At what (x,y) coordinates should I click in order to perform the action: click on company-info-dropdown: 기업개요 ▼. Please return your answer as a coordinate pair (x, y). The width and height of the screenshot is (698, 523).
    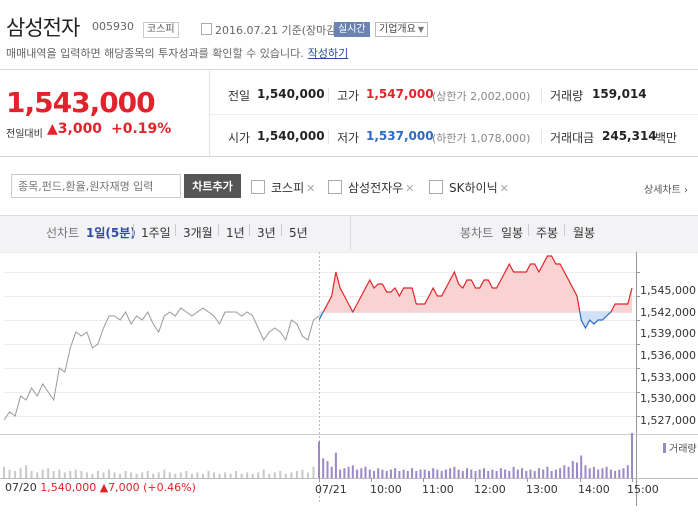
    Looking at the image, I should click on (401, 29).